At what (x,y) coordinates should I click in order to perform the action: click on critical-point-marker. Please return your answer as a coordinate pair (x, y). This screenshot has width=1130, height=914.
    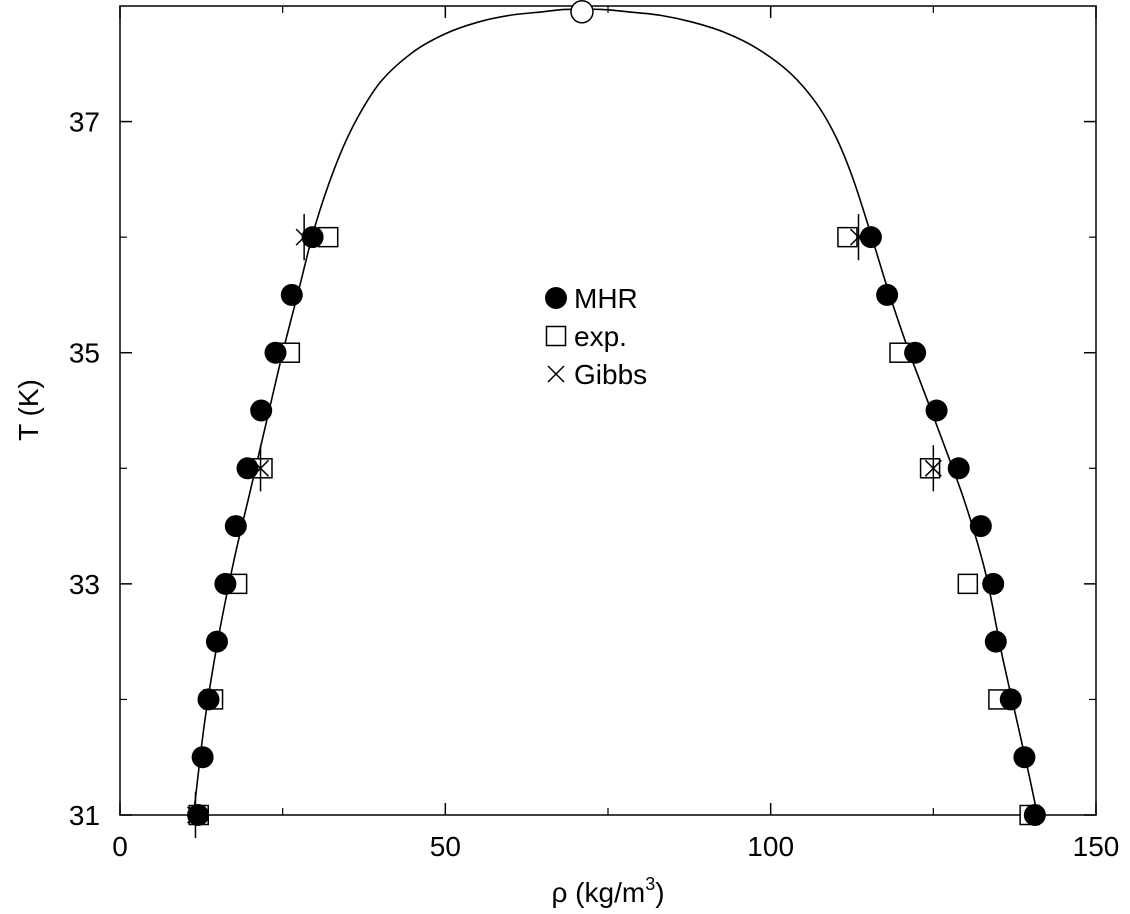
    Looking at the image, I should click on (582, 12).